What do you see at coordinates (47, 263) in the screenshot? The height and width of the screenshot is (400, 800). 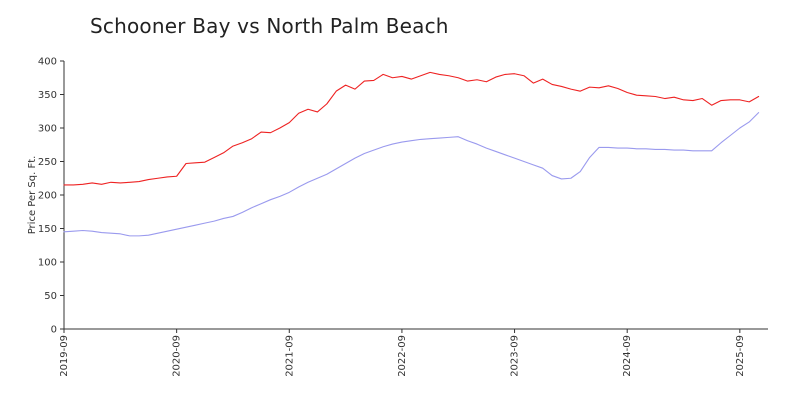 I see `y-tick-label: 100` at bounding box center [47, 263].